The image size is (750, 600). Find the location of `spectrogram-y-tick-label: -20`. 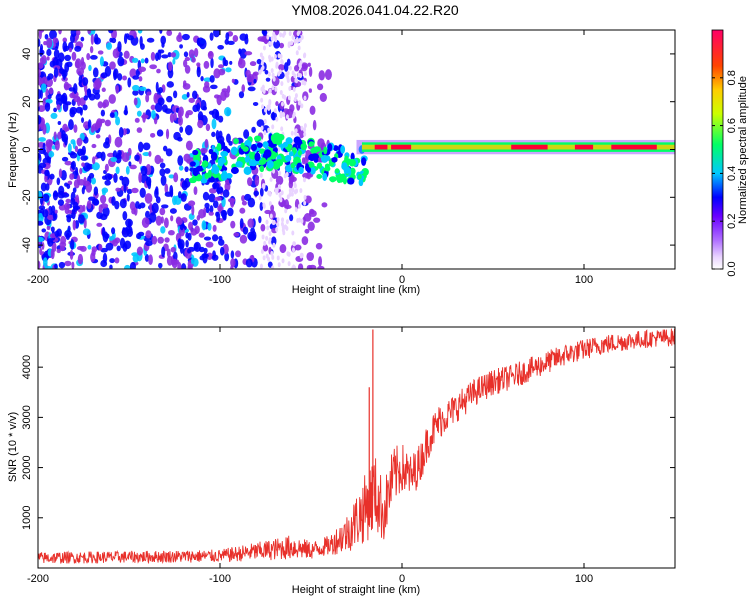

spectrogram-y-tick-label: -20 is located at coordinates (27, 197).